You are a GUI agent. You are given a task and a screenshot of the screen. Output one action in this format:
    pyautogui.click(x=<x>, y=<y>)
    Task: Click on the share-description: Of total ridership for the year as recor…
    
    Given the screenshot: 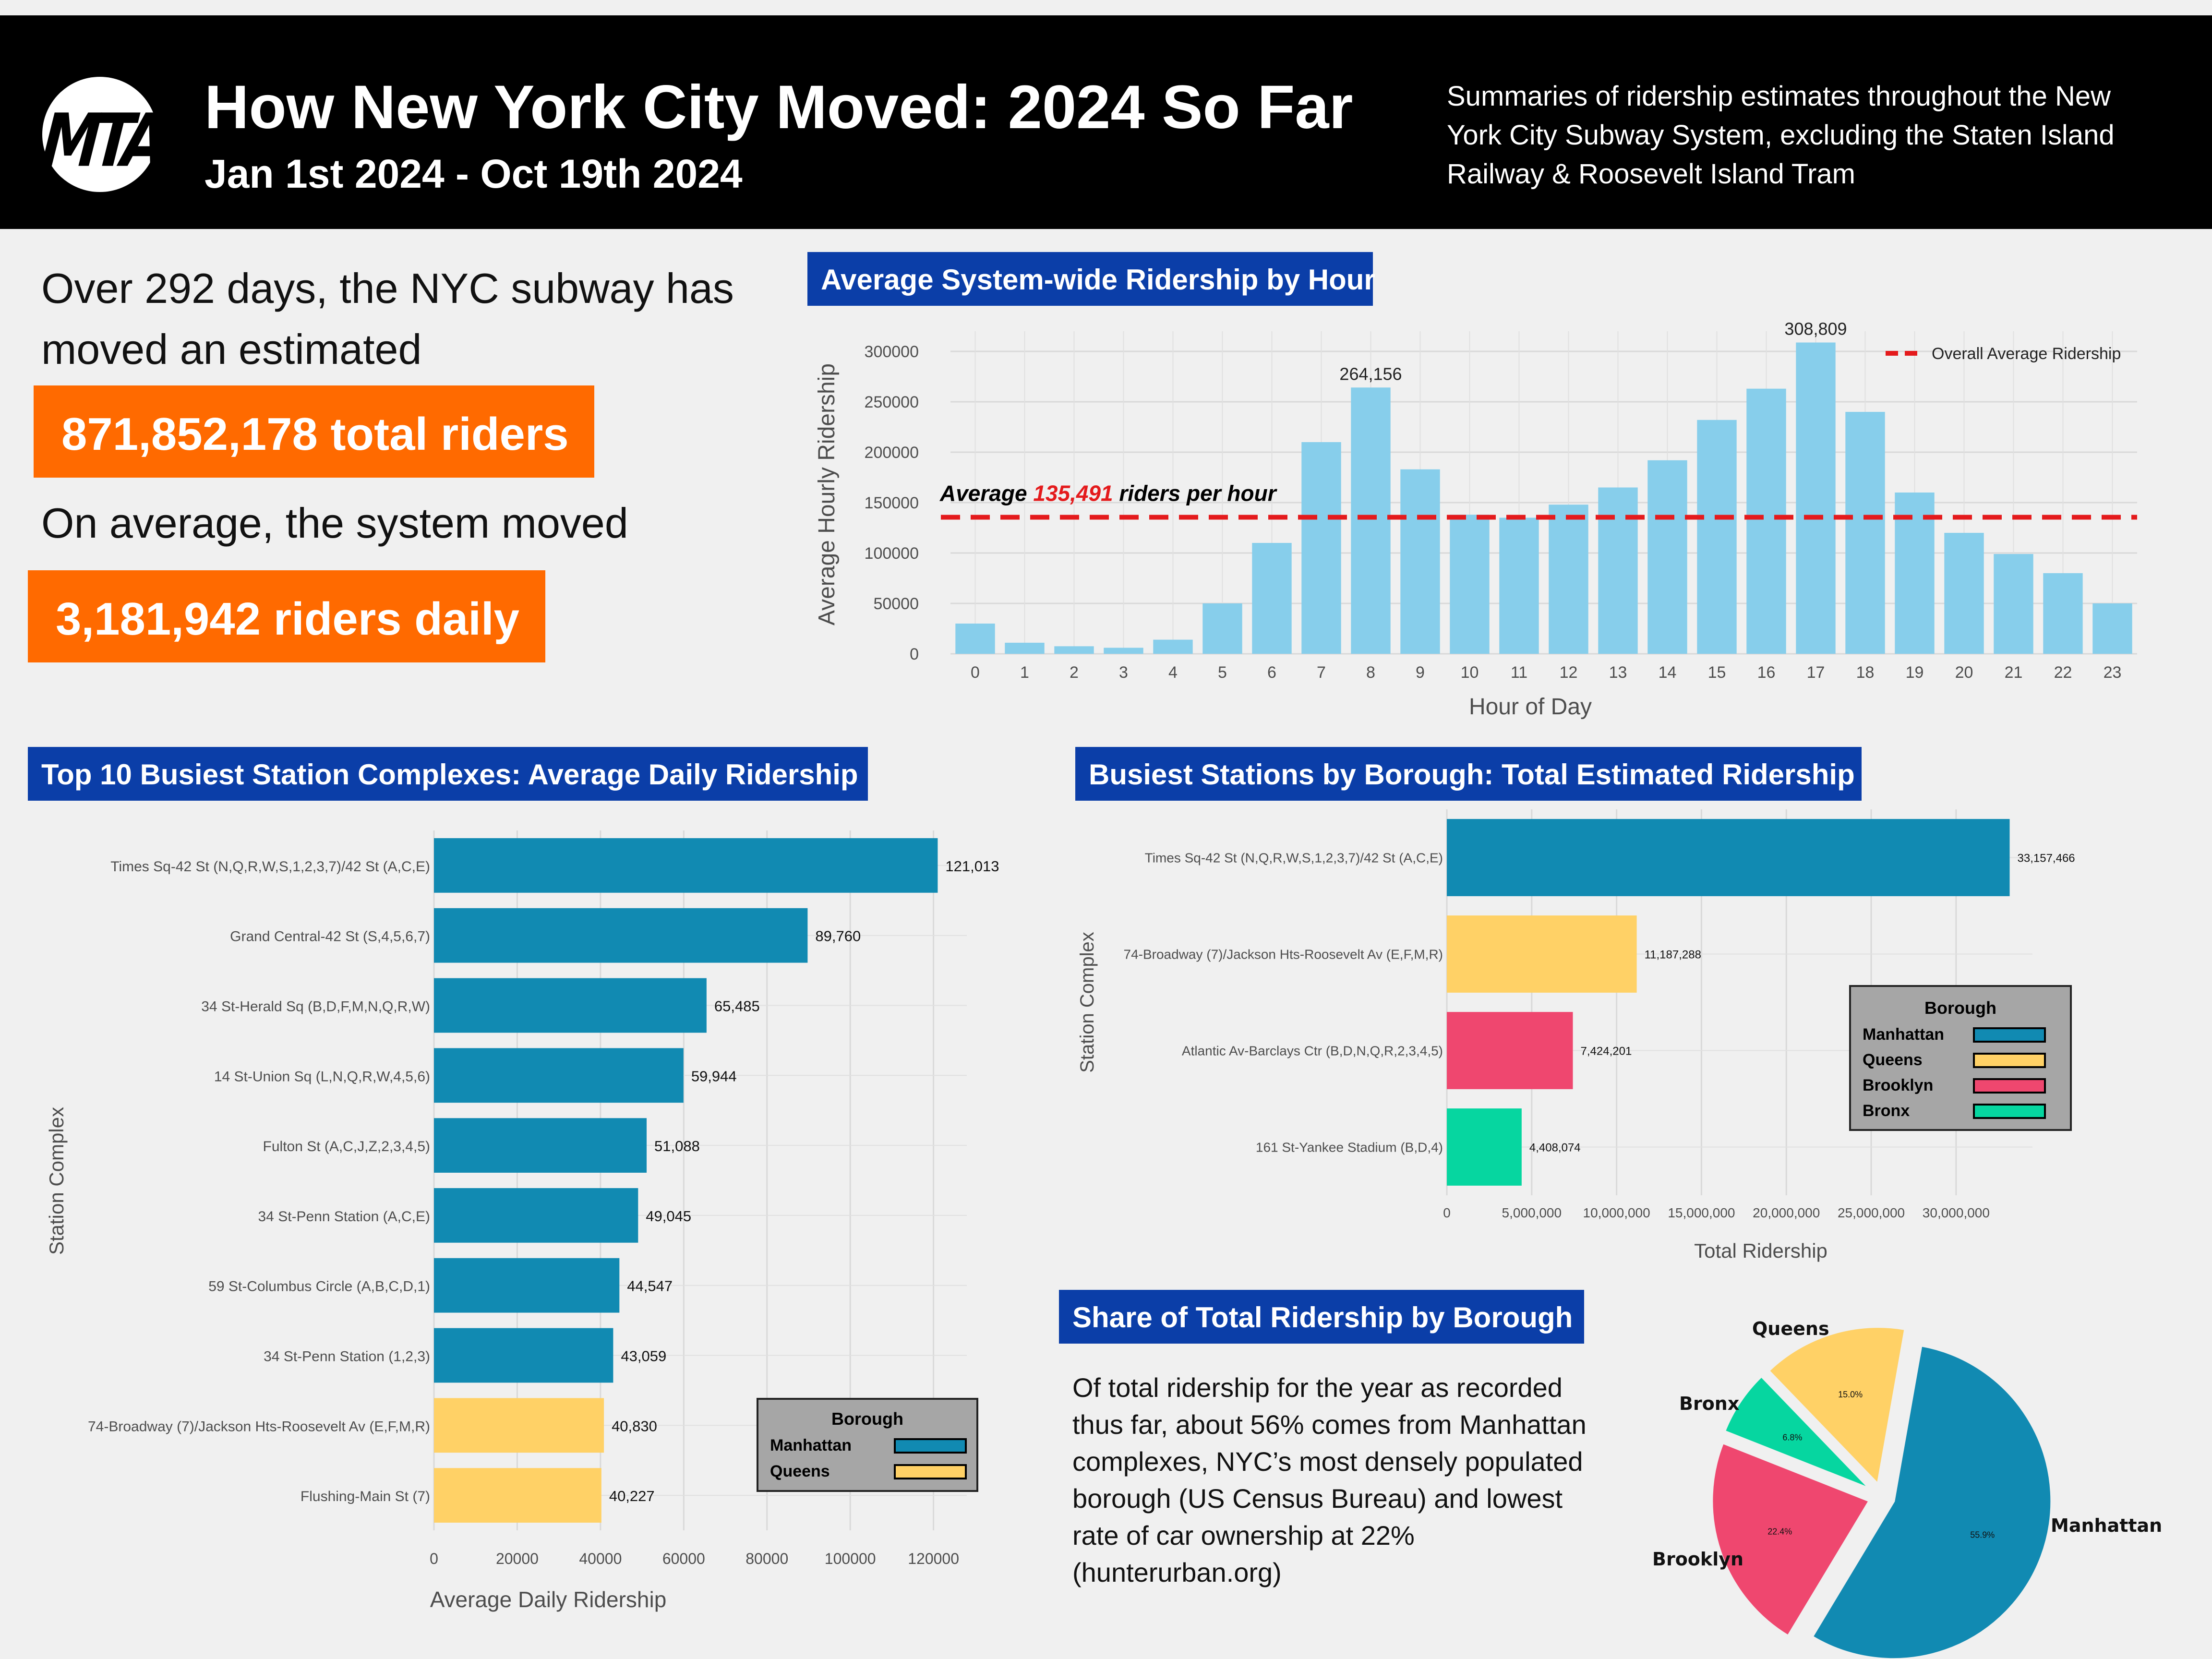 What is the action you would take?
    pyautogui.click(x=1329, y=1480)
    